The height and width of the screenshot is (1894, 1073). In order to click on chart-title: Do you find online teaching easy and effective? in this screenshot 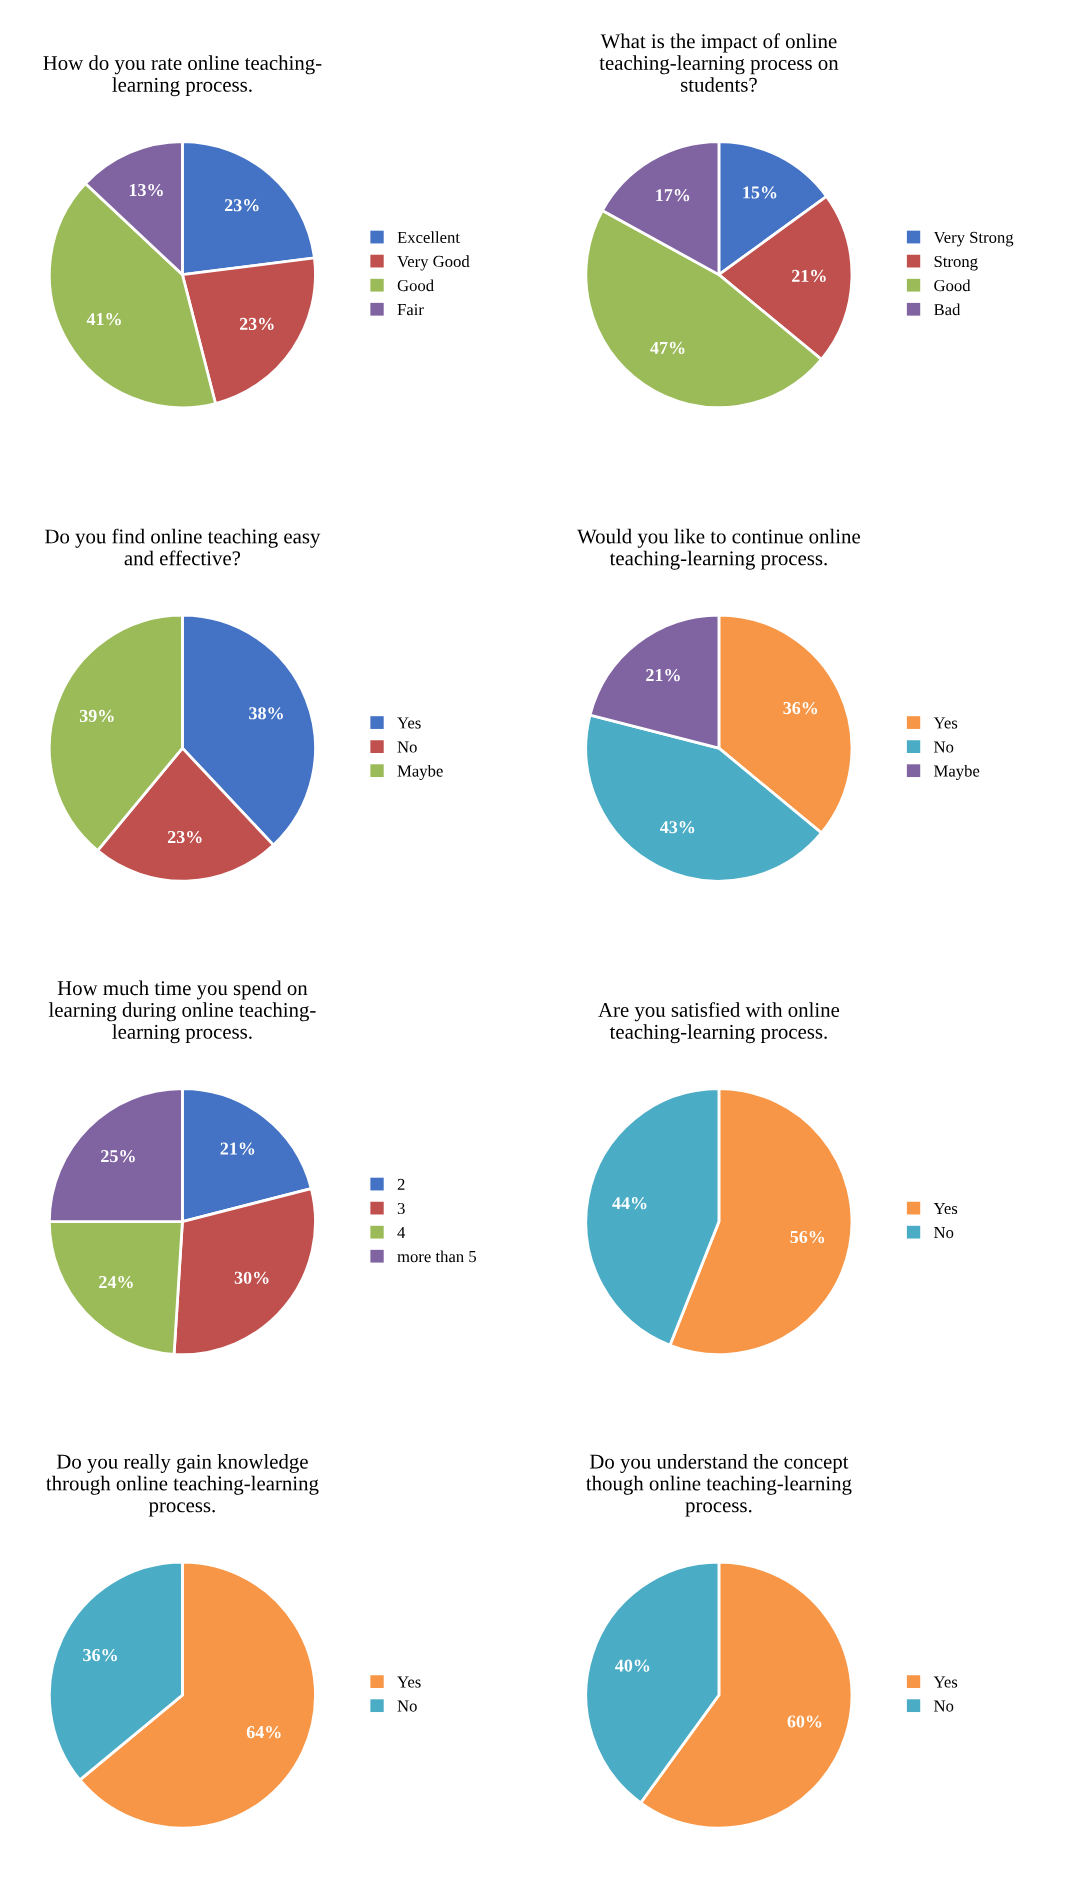, I will do `click(183, 547)`.